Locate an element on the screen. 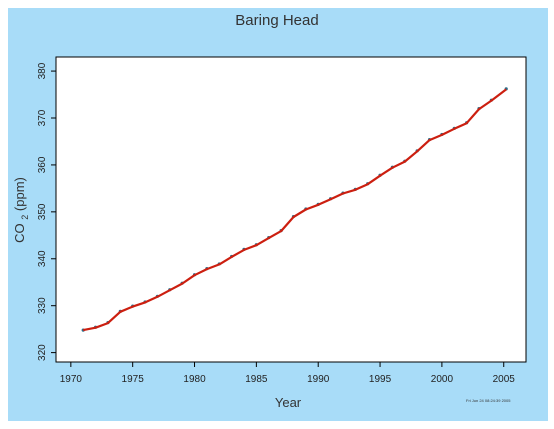 This screenshot has height=429, width=554. x-axis: 1970 1975 1980 1985 1990 1995 2000 2005 is located at coordinates (288, 373).